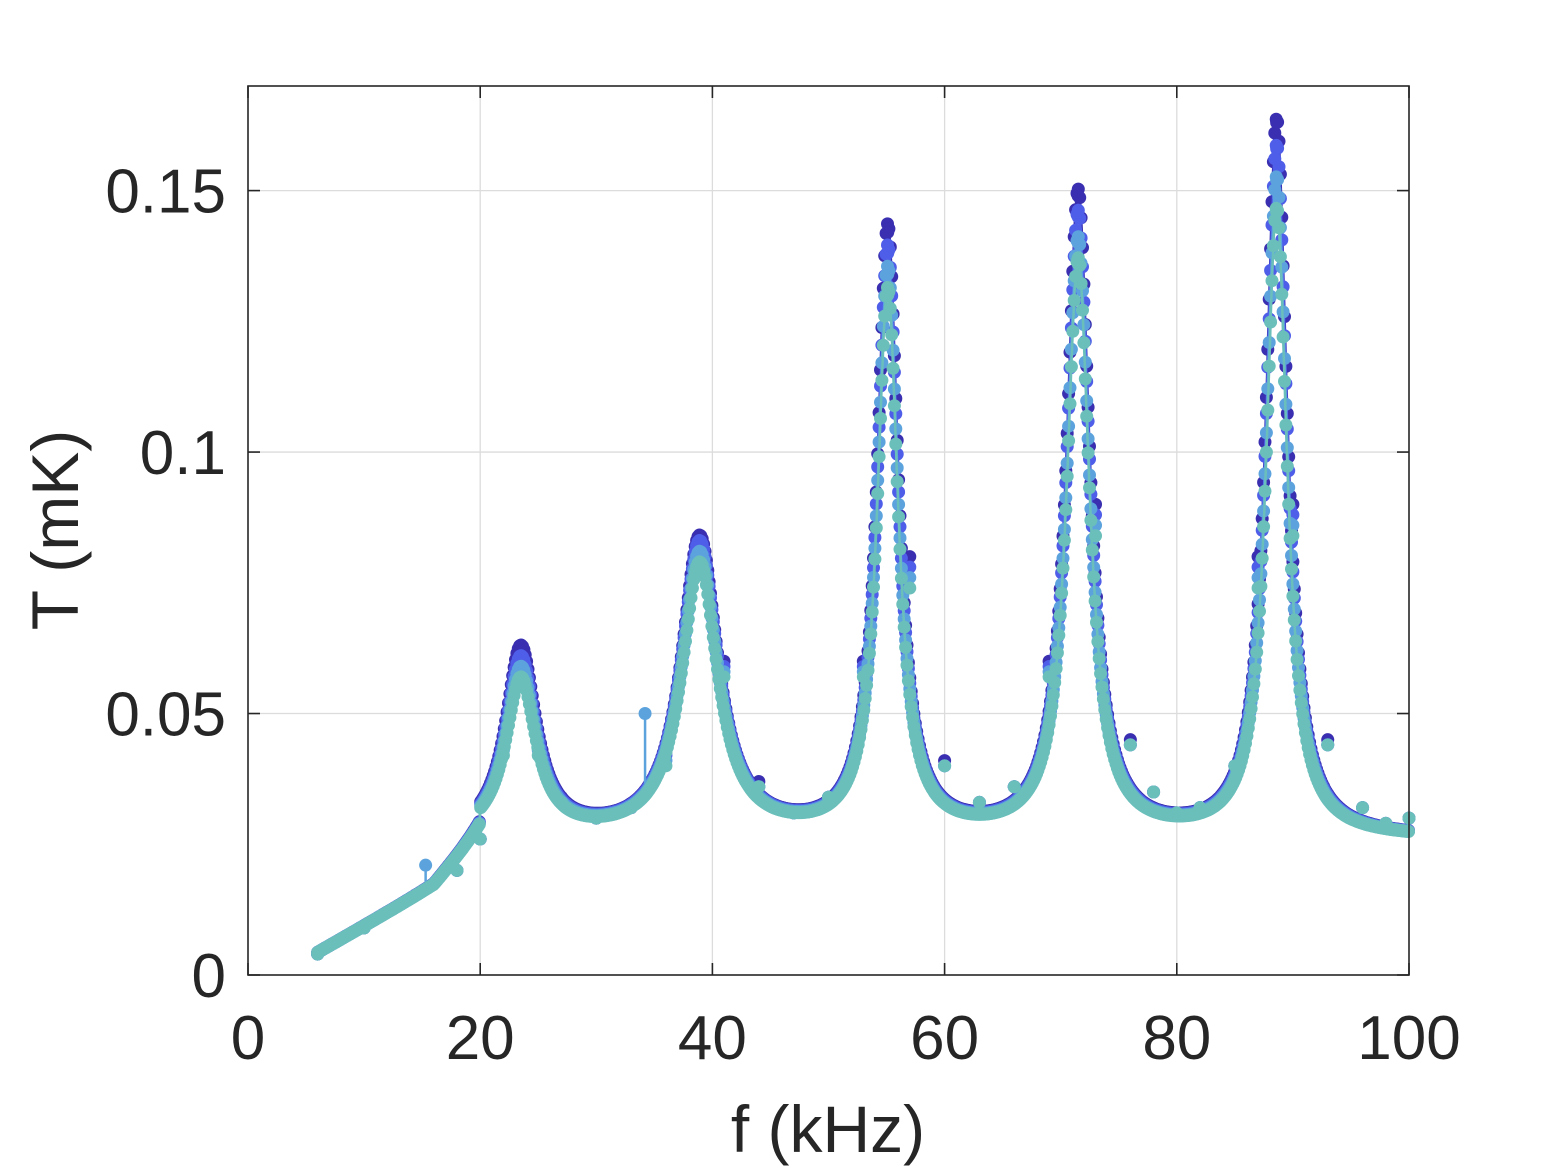 The width and height of the screenshot is (1556, 1167). I want to click on outlier-point, so click(645, 714).